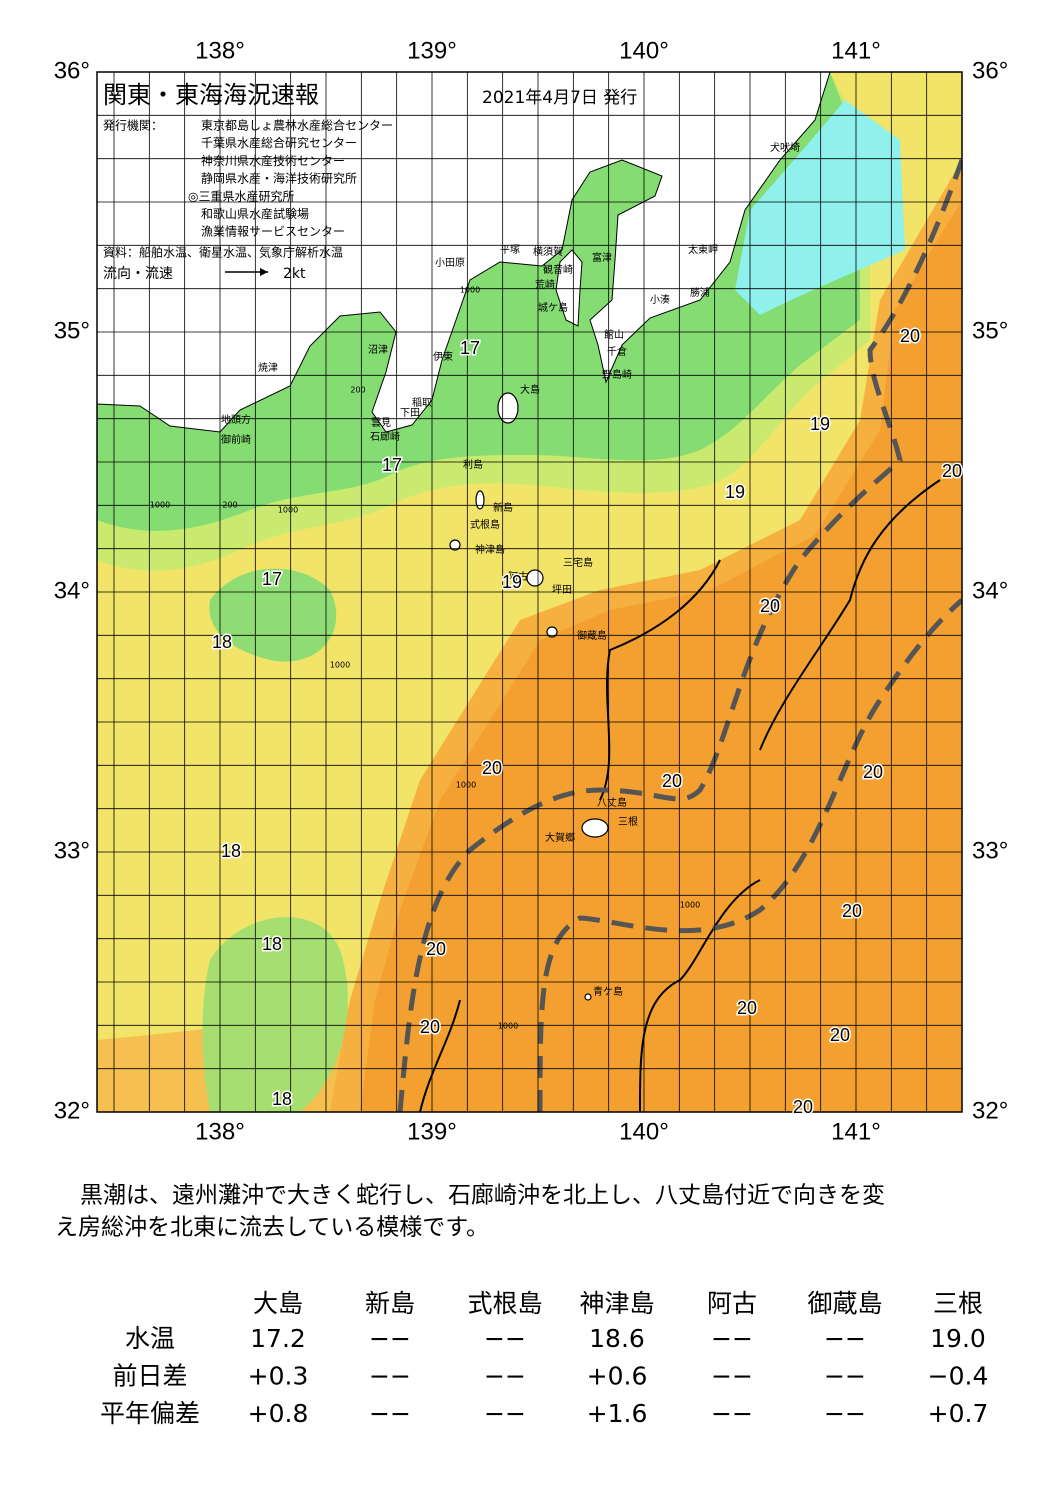  Describe the element at coordinates (272, 1228) in the screenshot. I see `summary-line: え房総沖を北東に流去している模様です。` at that location.